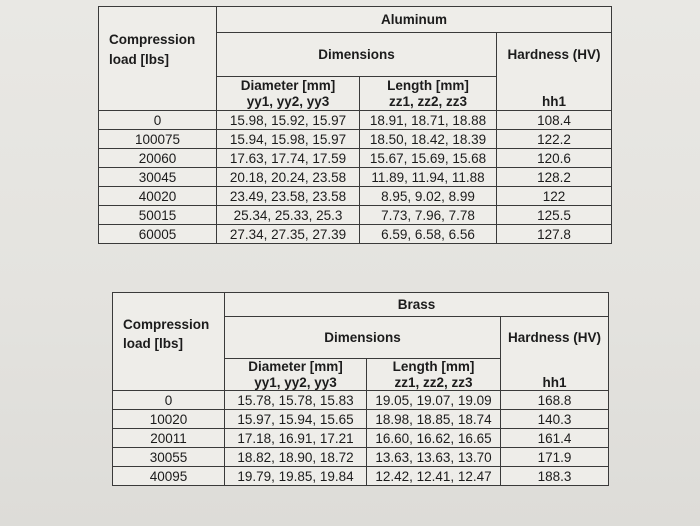 The width and height of the screenshot is (700, 526). I want to click on hardness-cell: 108.4, so click(554, 120).